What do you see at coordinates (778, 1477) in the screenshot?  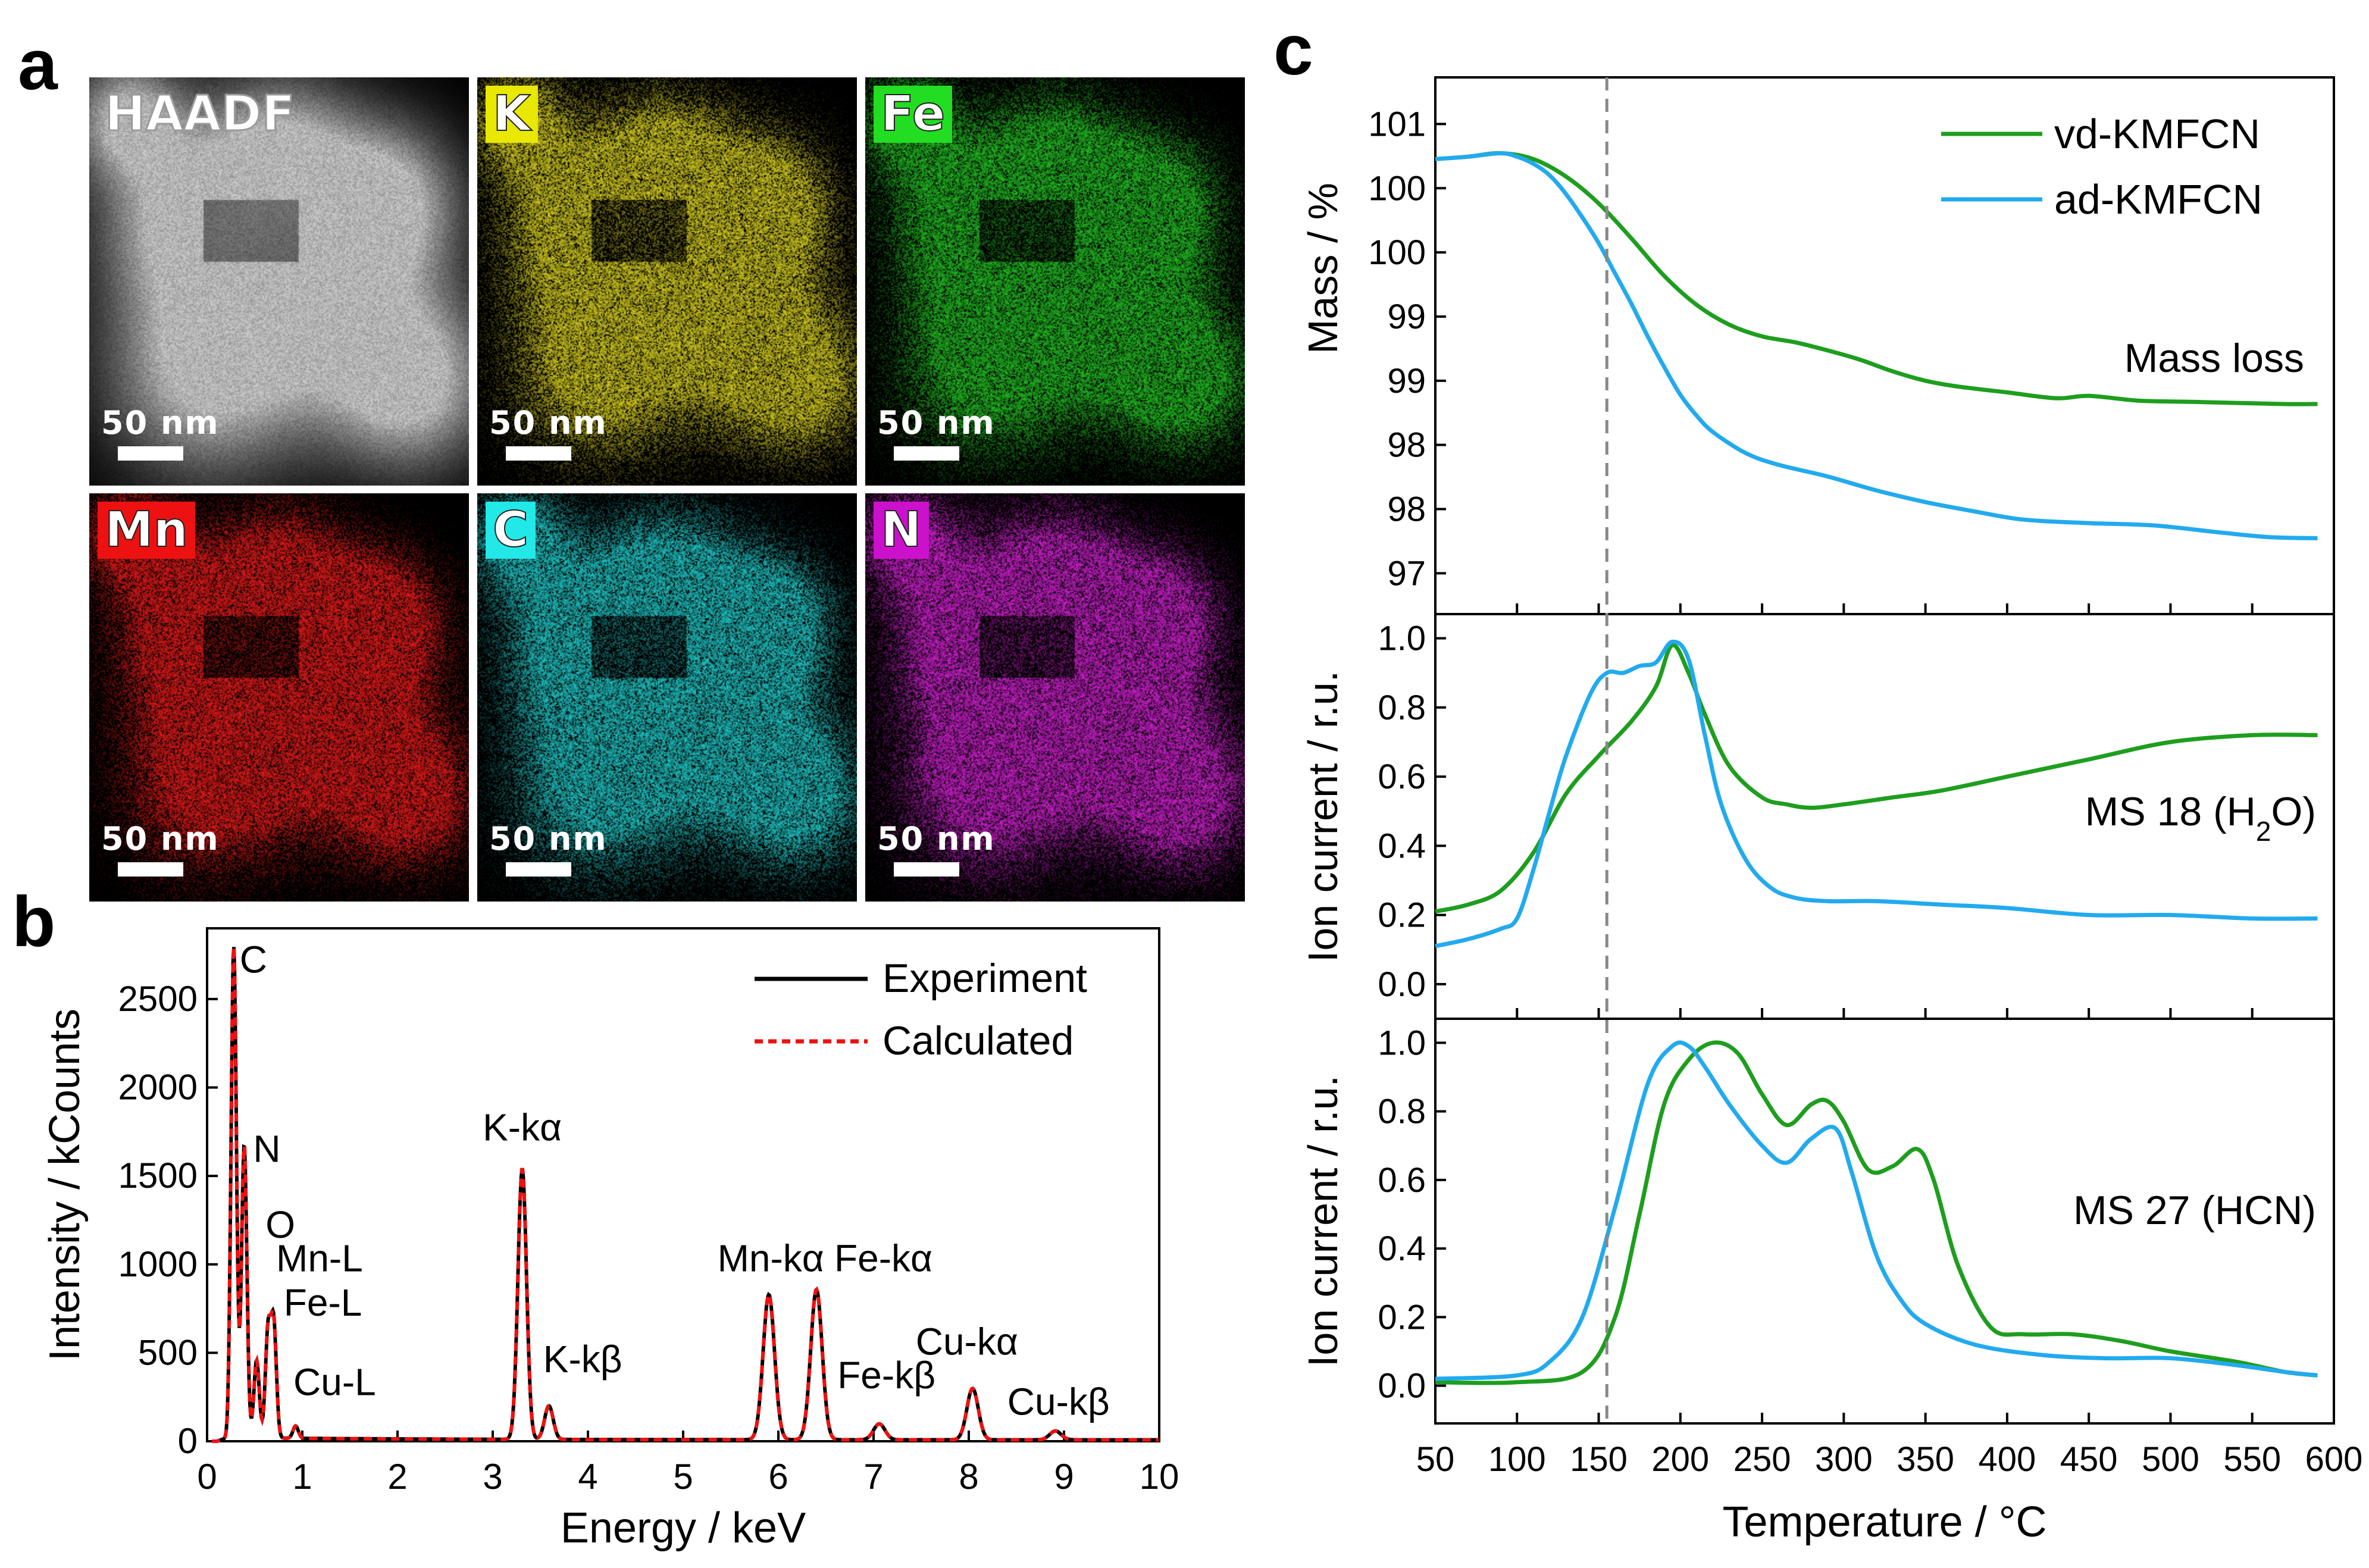 I see `x-tick-label: 6` at bounding box center [778, 1477].